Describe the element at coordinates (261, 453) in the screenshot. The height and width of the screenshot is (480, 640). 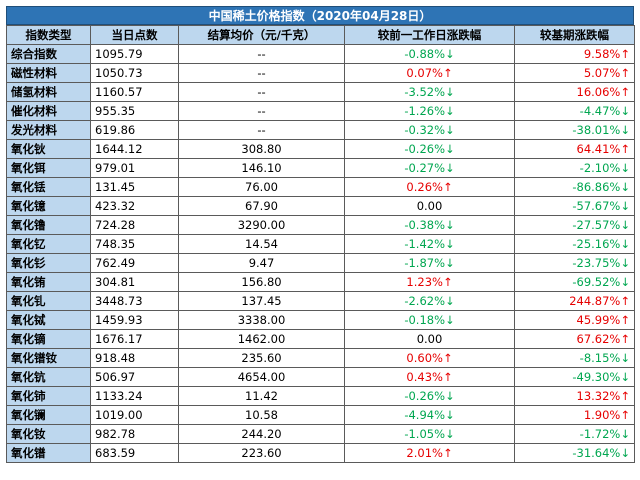
I see `avg-price-cell: 223.60` at that location.